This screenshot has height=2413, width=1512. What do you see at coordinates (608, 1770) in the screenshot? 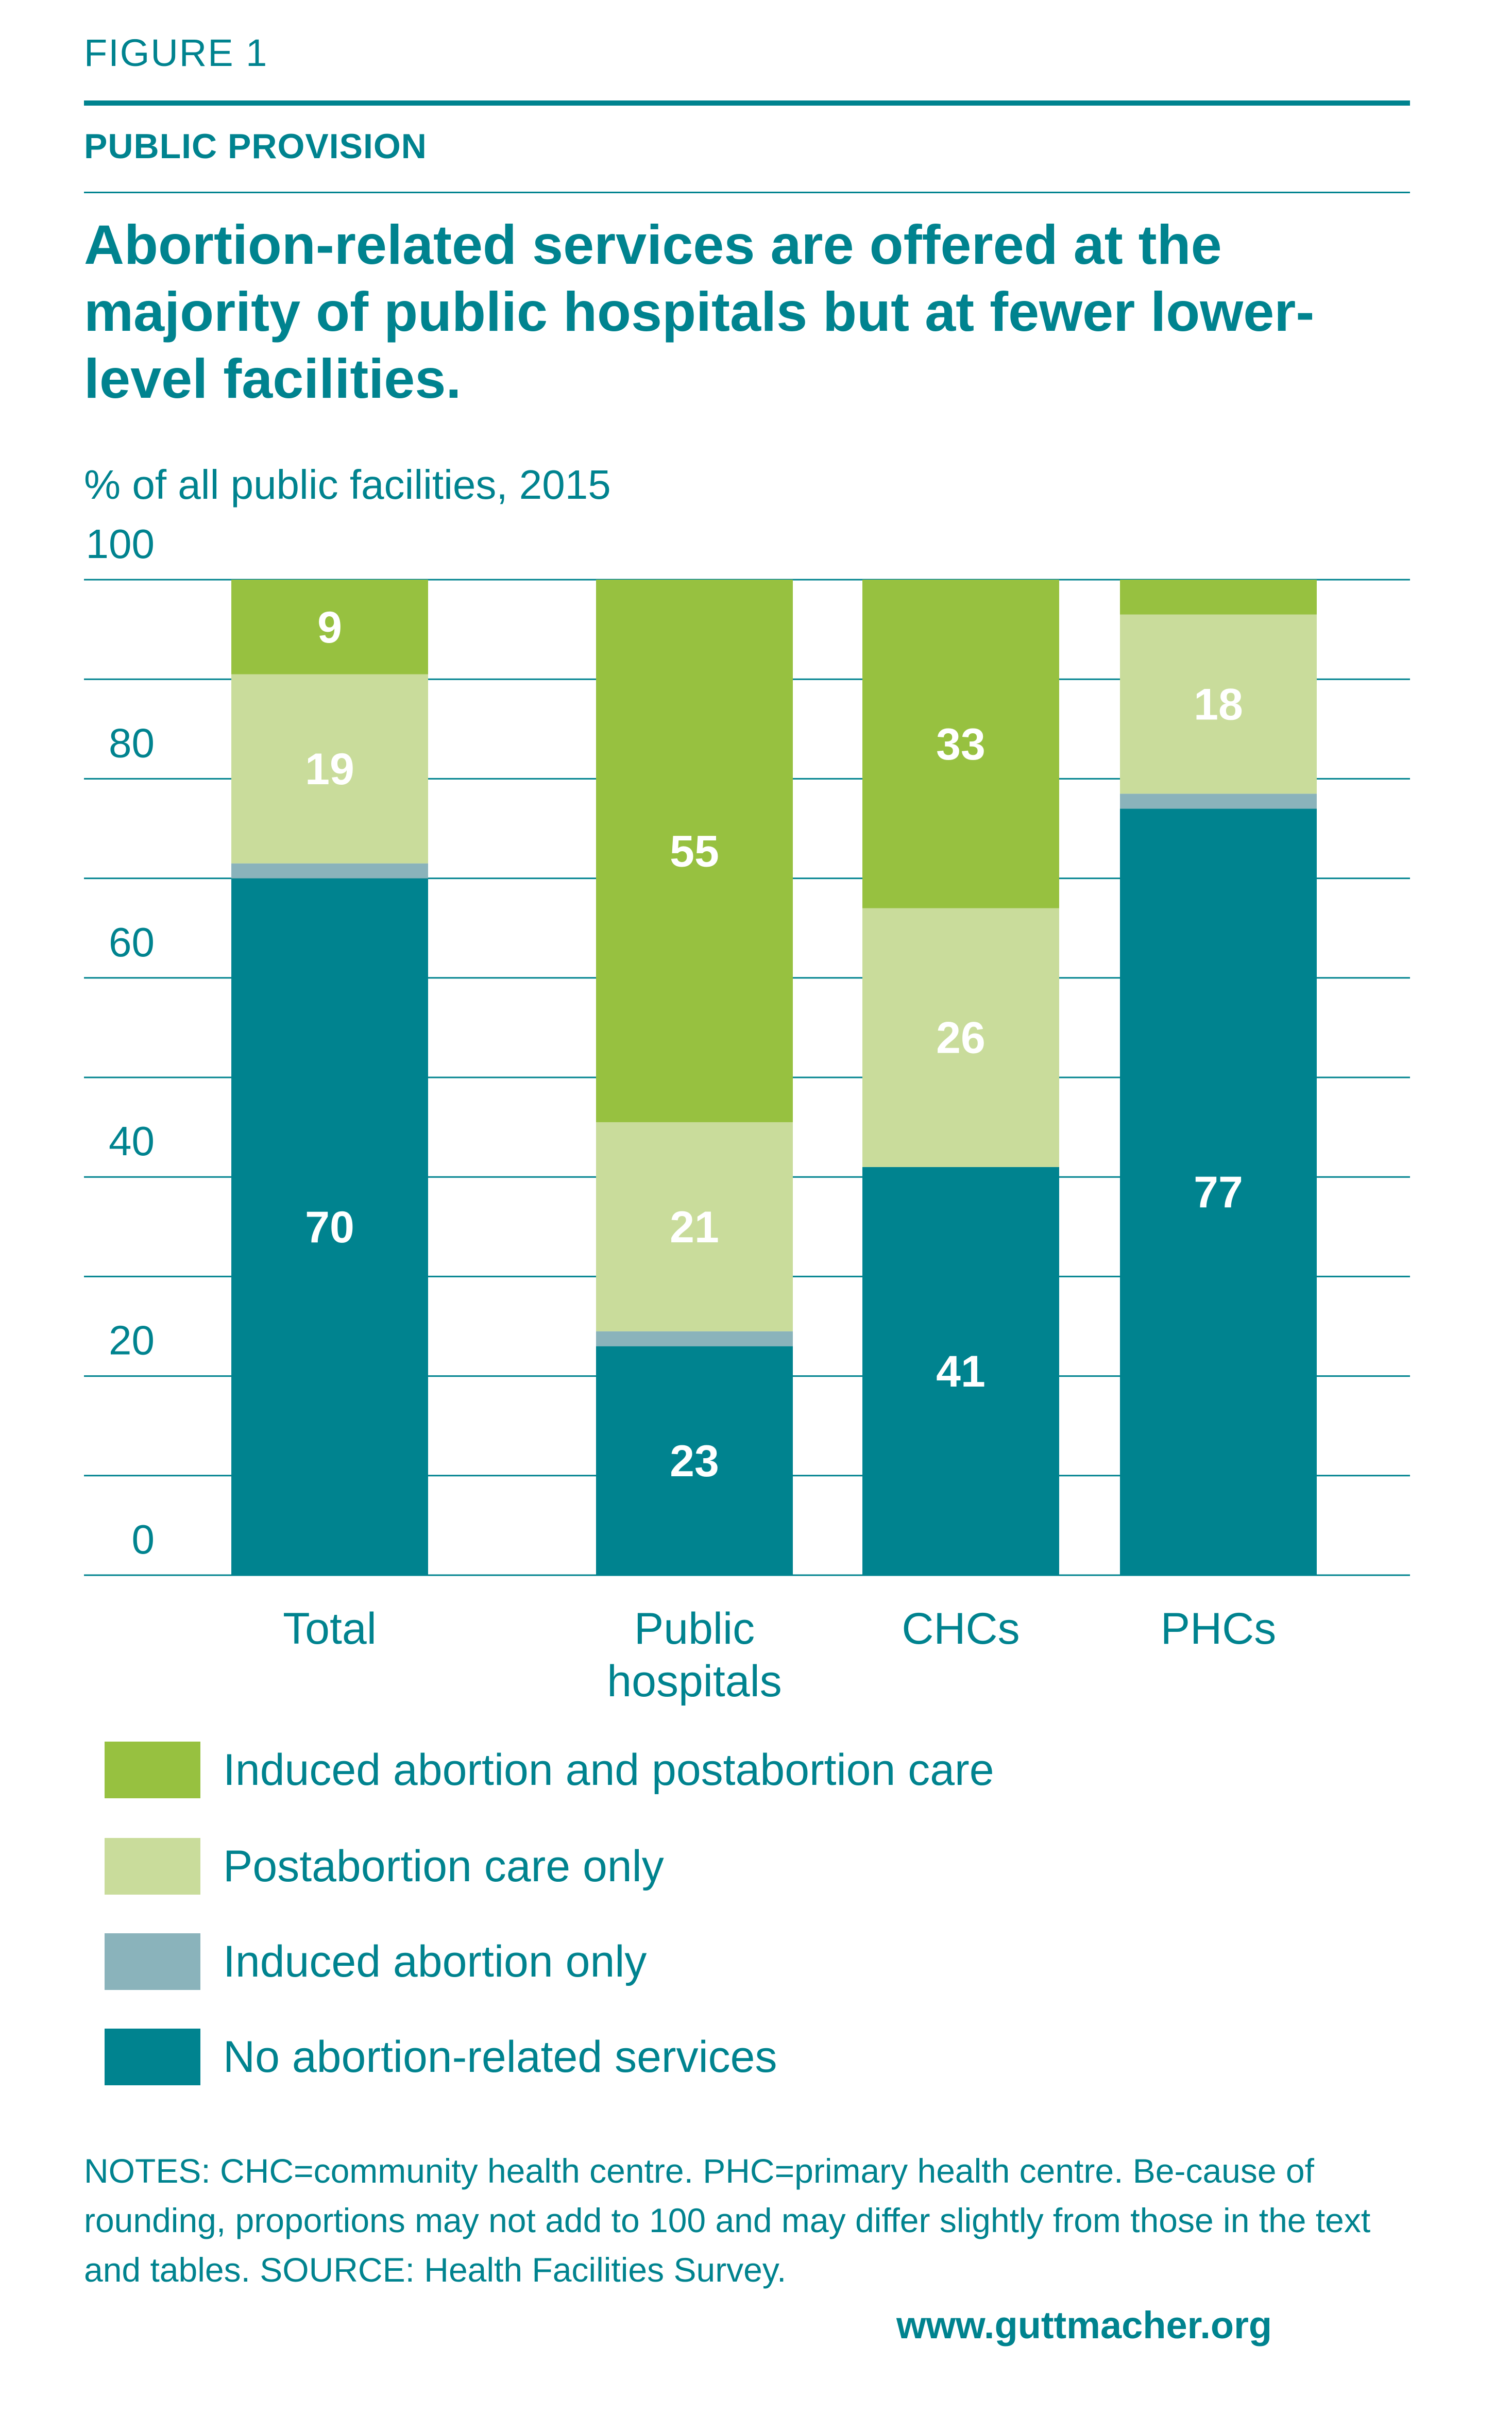
I see `legend-label: Induced abortion and postabortion care` at bounding box center [608, 1770].